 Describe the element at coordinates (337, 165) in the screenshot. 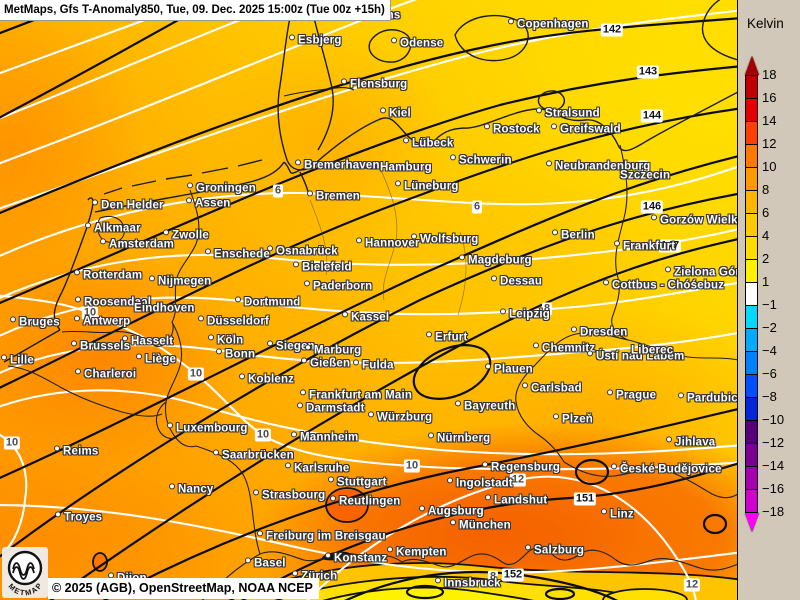

I see `city-label: Bremerhaven` at that location.